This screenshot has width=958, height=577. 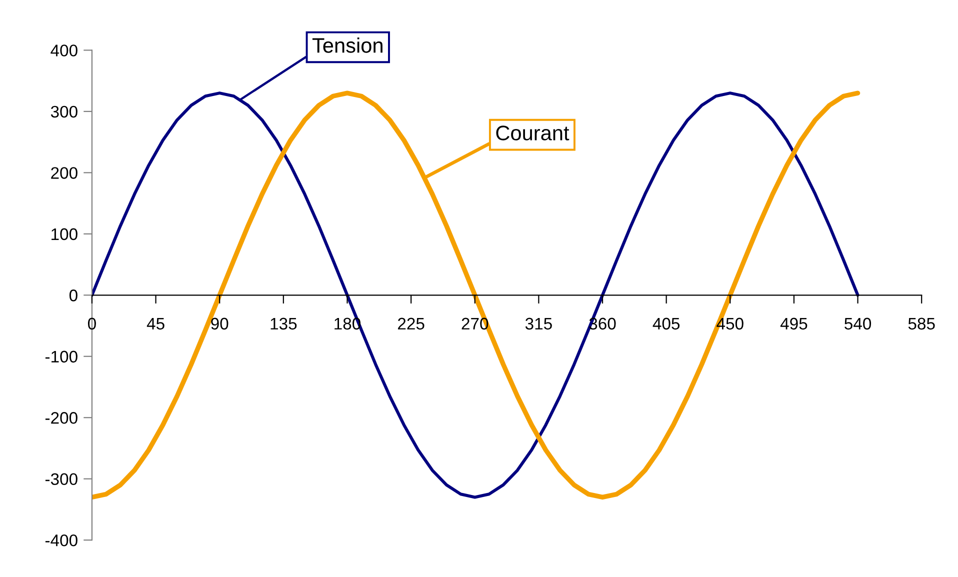 I want to click on text: Courant, so click(x=533, y=133).